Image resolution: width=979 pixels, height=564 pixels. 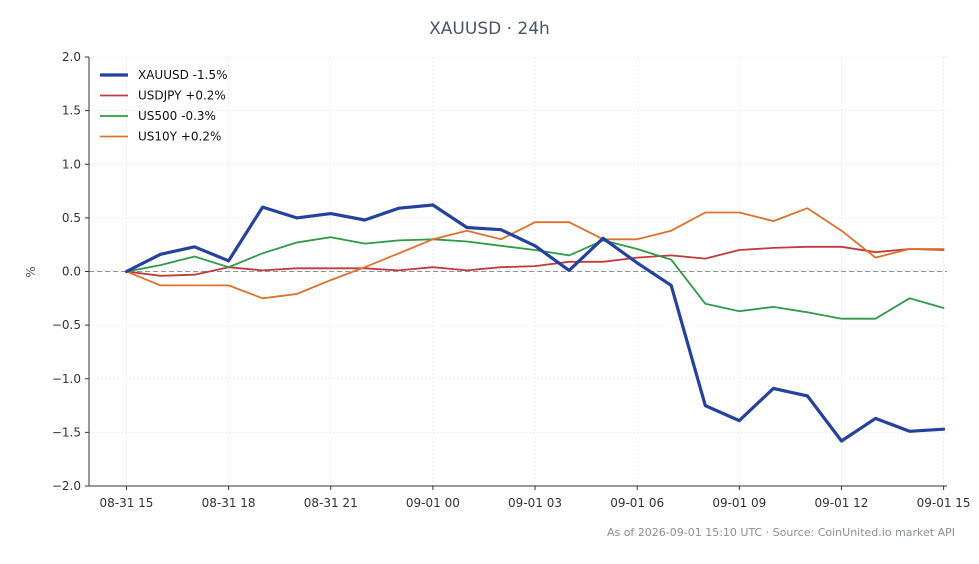 I want to click on x-tick-label: 09-01 12, so click(x=841, y=503).